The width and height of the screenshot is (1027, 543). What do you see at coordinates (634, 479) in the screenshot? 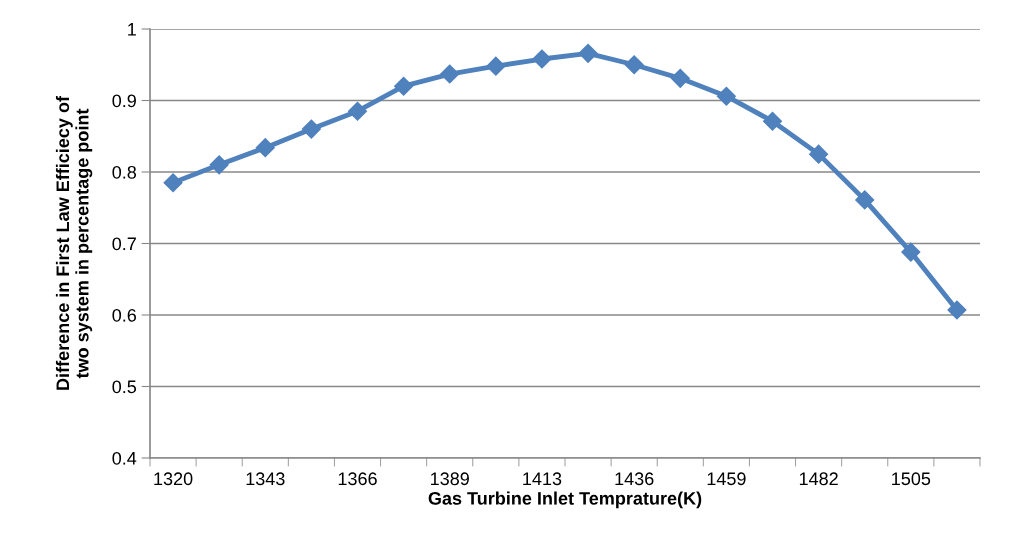
I see `x-tick-label: 1436` at bounding box center [634, 479].